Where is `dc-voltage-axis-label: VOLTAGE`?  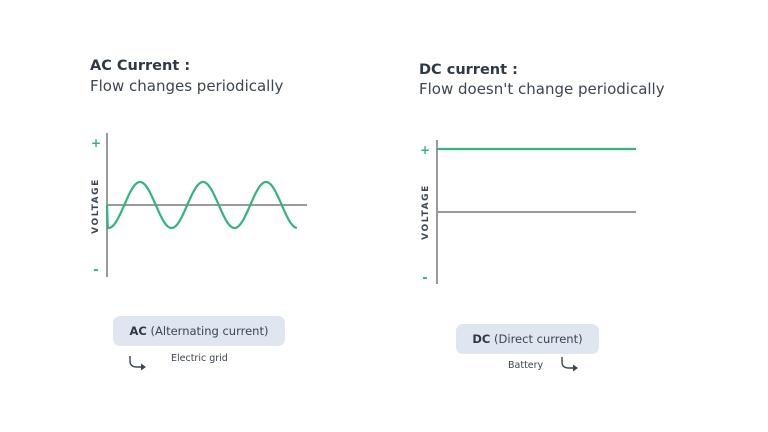 dc-voltage-axis-label: VOLTAGE is located at coordinates (426, 212).